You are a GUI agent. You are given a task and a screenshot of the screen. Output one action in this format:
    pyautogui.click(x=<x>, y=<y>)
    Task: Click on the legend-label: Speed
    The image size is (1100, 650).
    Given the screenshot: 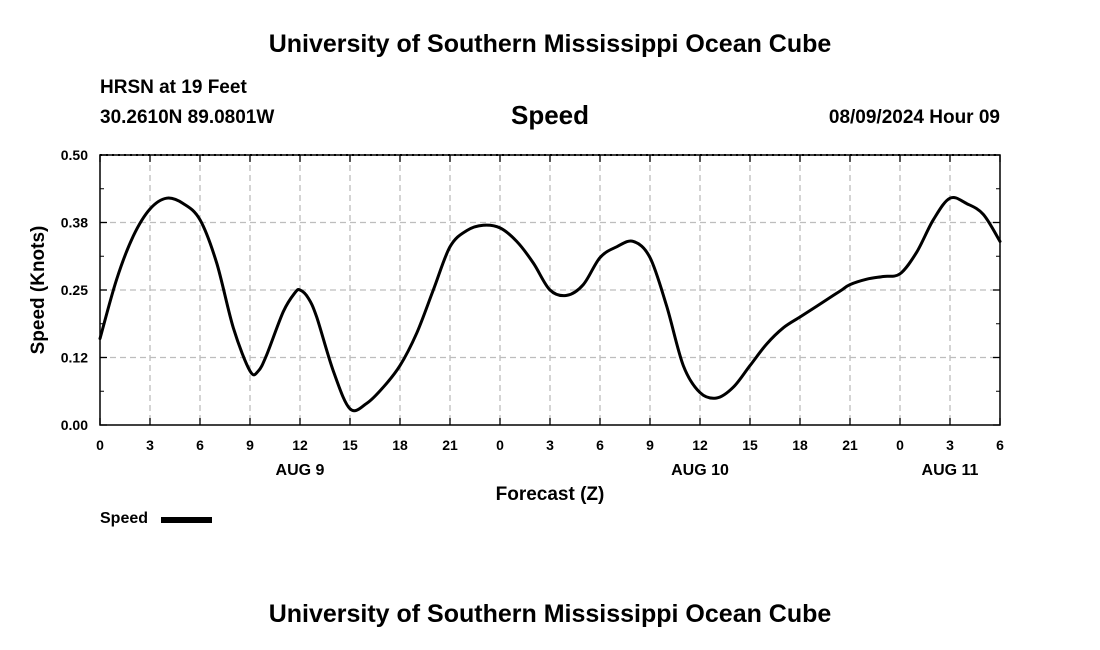 What is the action you would take?
    pyautogui.click(x=124, y=518)
    